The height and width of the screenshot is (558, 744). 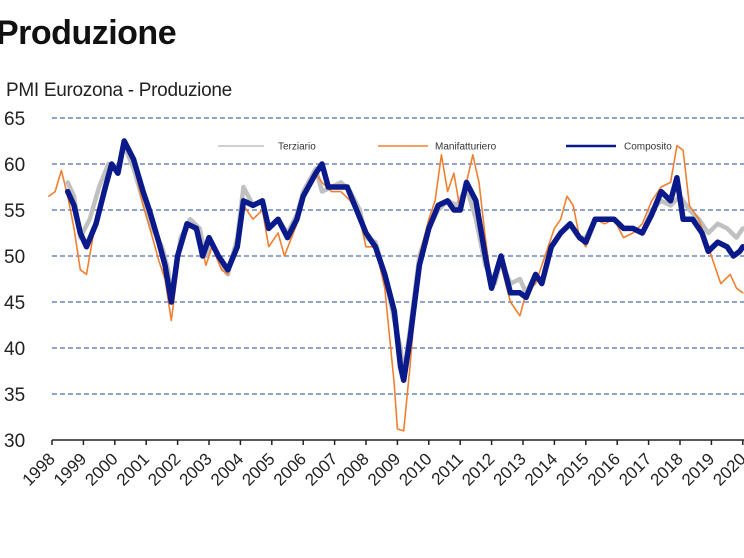 What do you see at coordinates (88, 33) in the screenshot?
I see `page-title: Produzione` at bounding box center [88, 33].